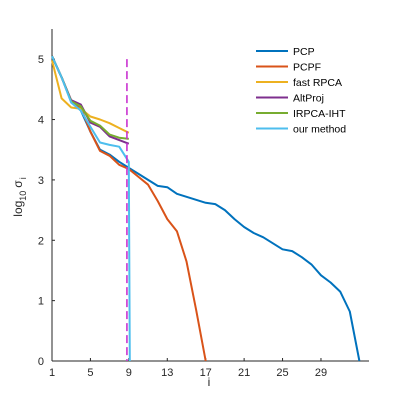 Image resolution: width=406 pixels, height=406 pixels. What do you see at coordinates (321, 373) in the screenshot?
I see `x-tick-label: 29` at bounding box center [321, 373].